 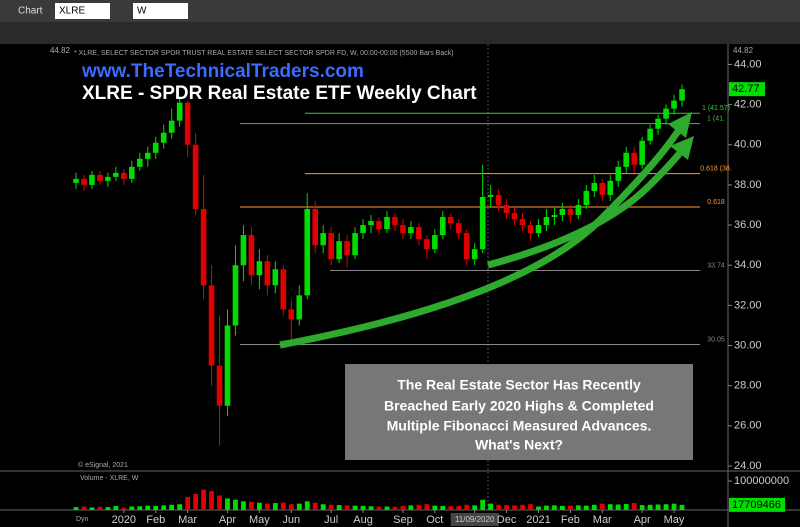 I want to click on interval: W, so click(x=142, y=11).